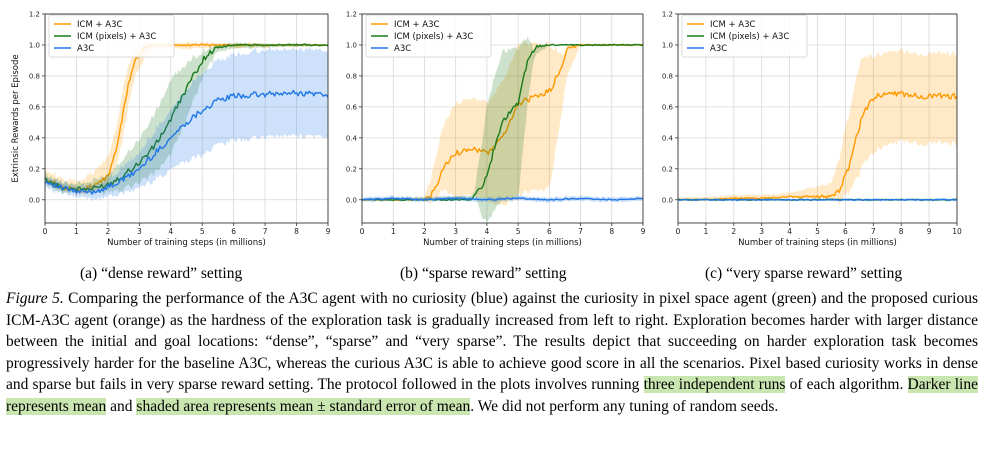 The image size is (985, 459). What do you see at coordinates (817, 145) in the screenshot?
I see `line-icm` at bounding box center [817, 145].